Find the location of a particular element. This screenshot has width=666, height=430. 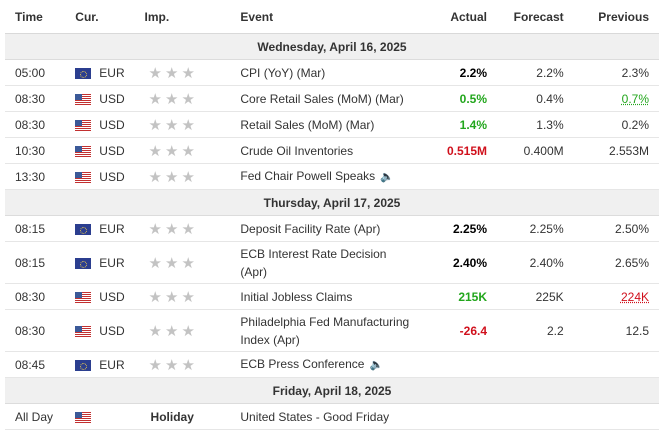

event-name: Retail Sales (MoM) (Mar) is located at coordinates (307, 124).